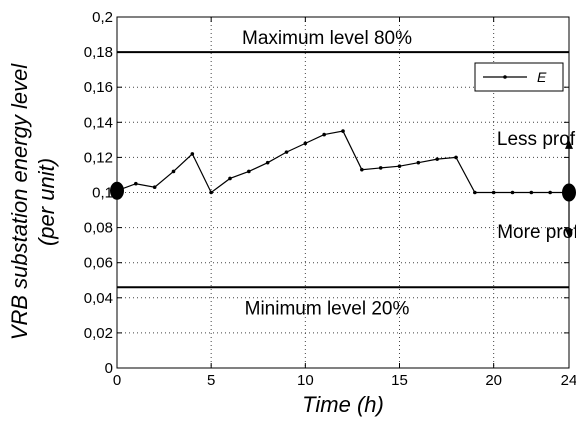  I want to click on x-tick-label: 10, so click(305, 380).